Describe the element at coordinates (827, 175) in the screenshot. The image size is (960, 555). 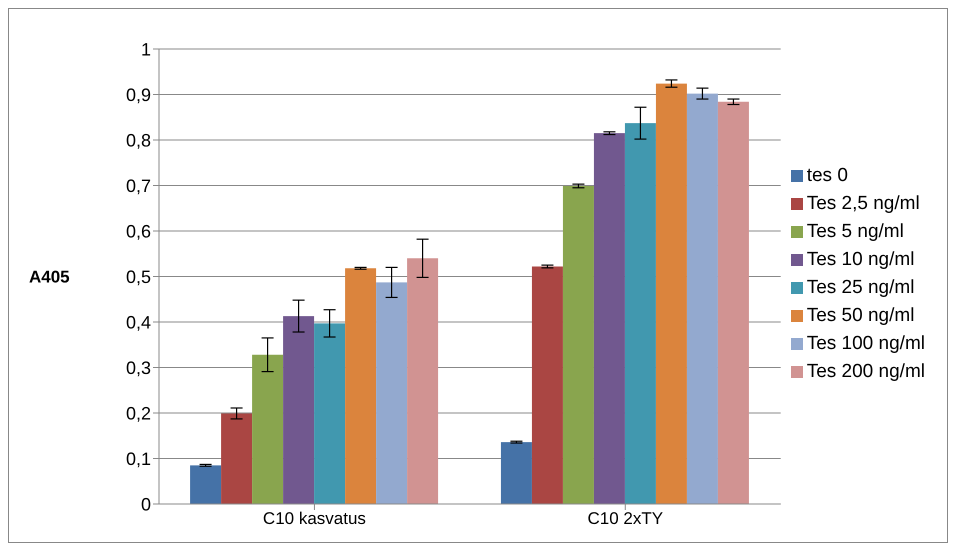
I see `legend-label: tes 0` at that location.